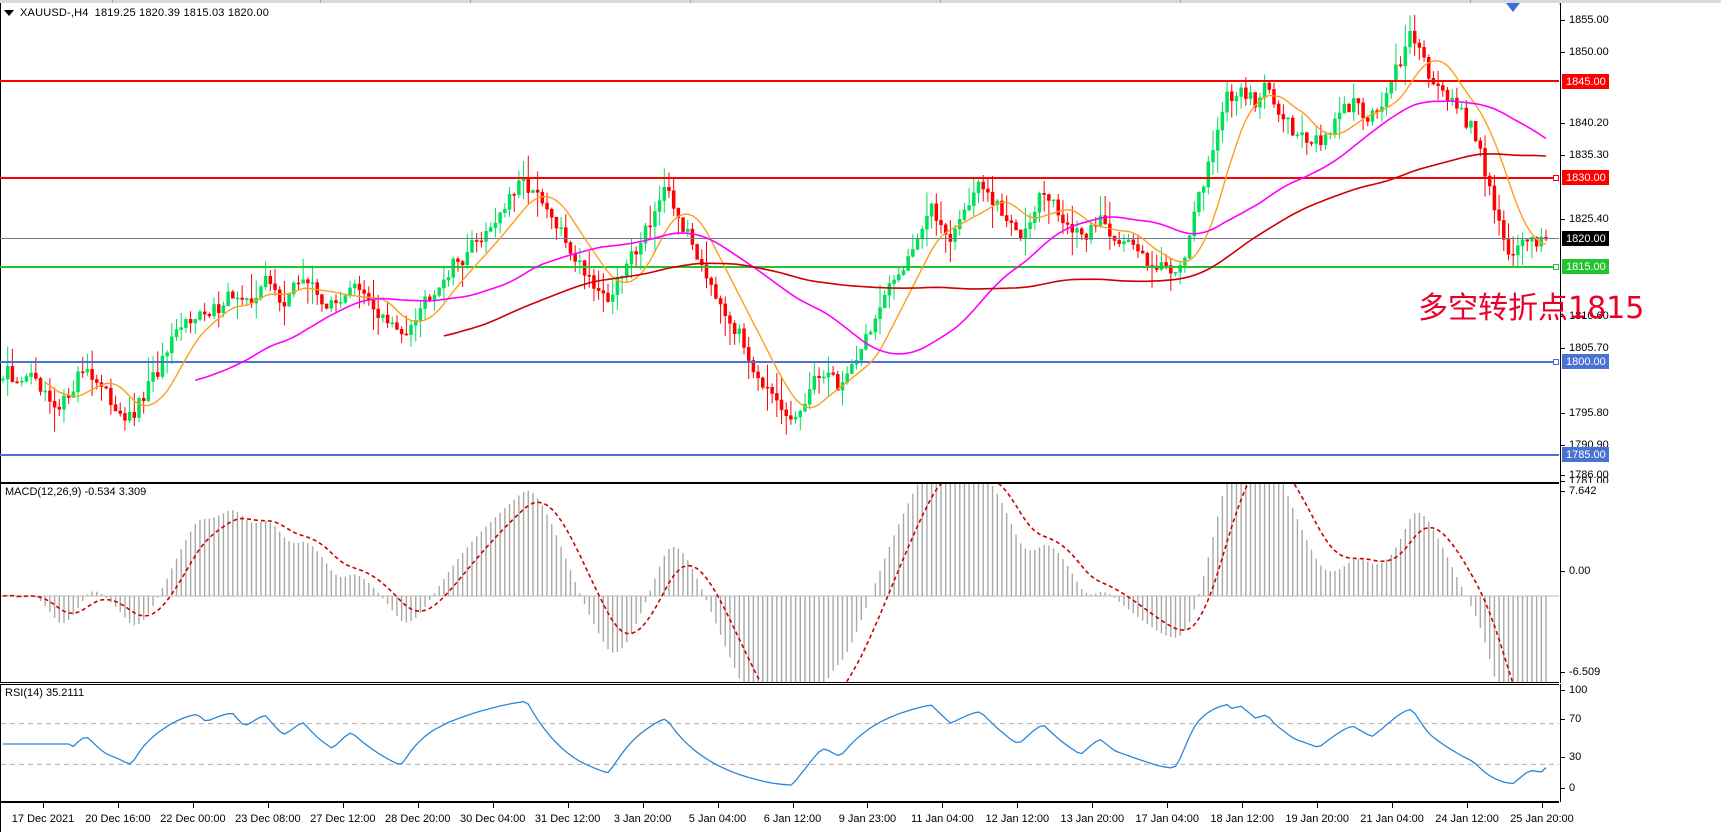 Image resolution: width=1721 pixels, height=832 pixels. What do you see at coordinates (1568, 788) in the screenshot?
I see `rsi-tick: 0` at bounding box center [1568, 788].